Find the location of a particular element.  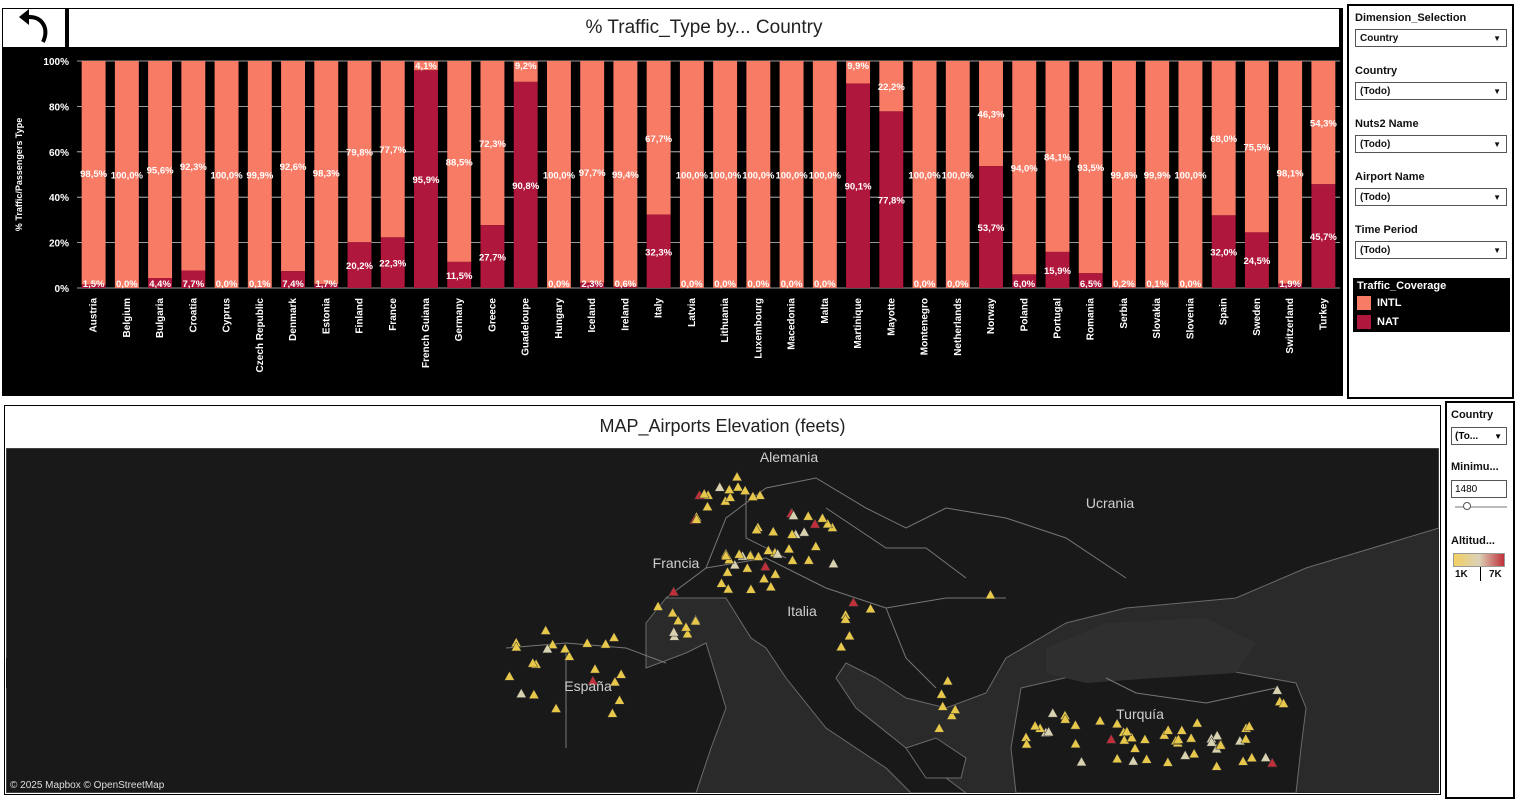

dimension-selection-dropdown: Country ▼ is located at coordinates (1431, 38).